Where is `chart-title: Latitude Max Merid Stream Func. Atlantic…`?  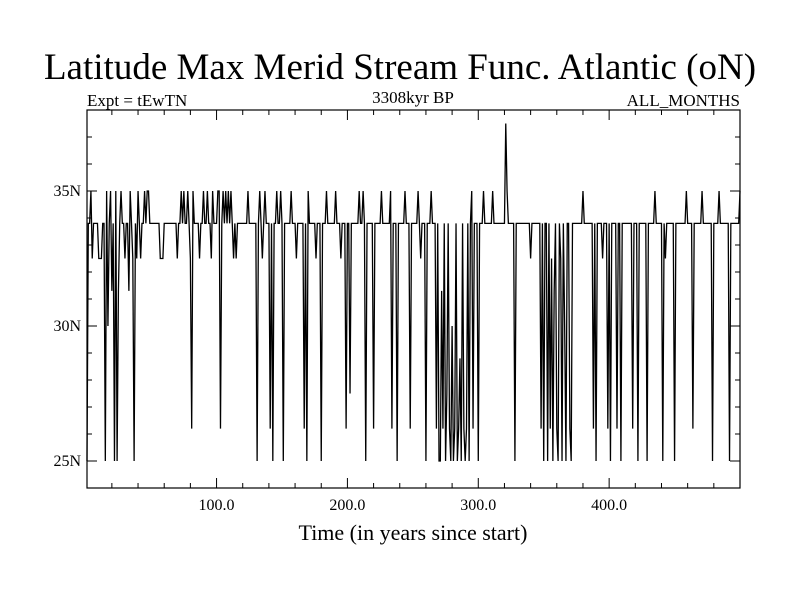
chart-title: Latitude Max Merid Stream Func. Atlantic… is located at coordinates (400, 67).